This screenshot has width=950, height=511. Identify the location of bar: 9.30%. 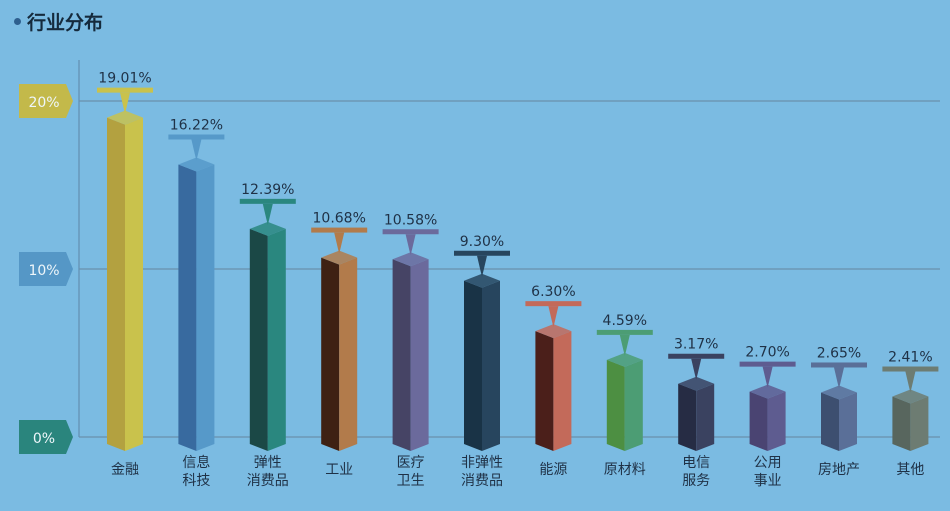
(482, 342).